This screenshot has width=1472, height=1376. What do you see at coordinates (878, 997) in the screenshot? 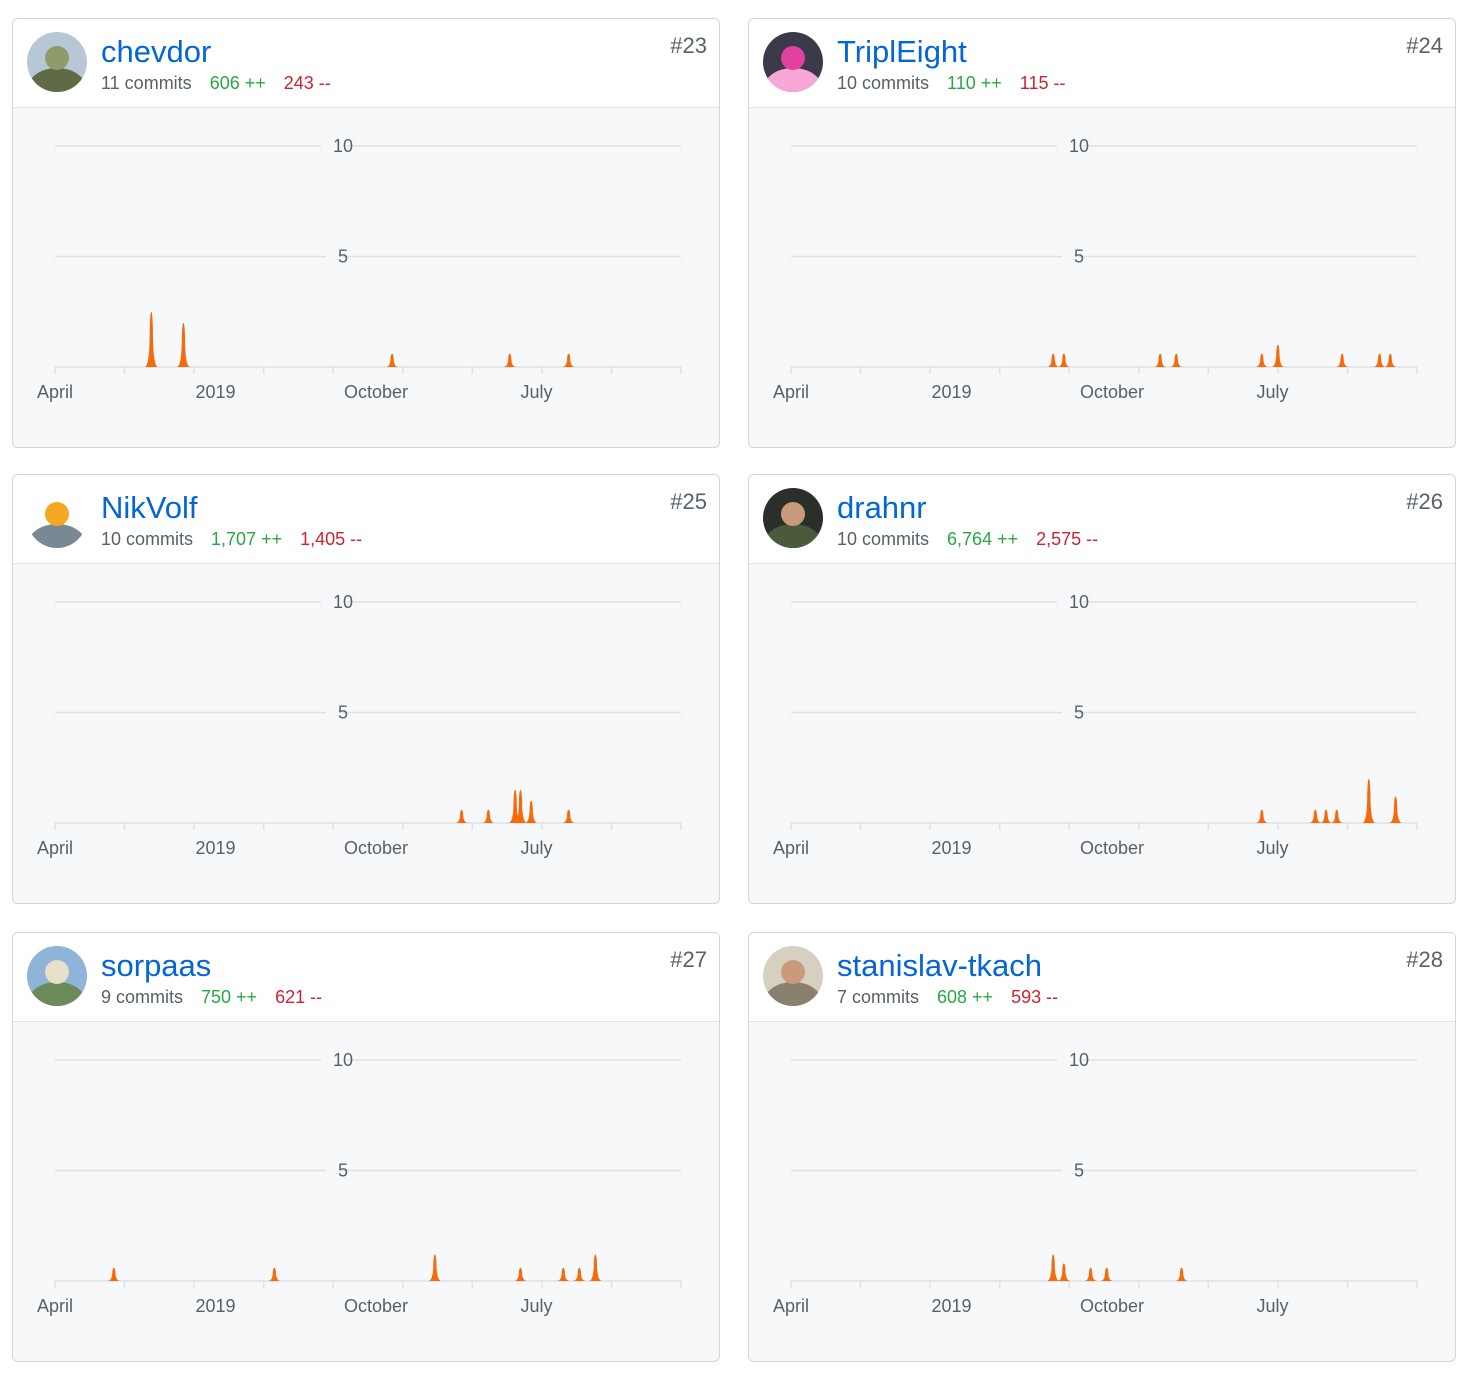
I see `commits-count-link: 7 commits` at bounding box center [878, 997].